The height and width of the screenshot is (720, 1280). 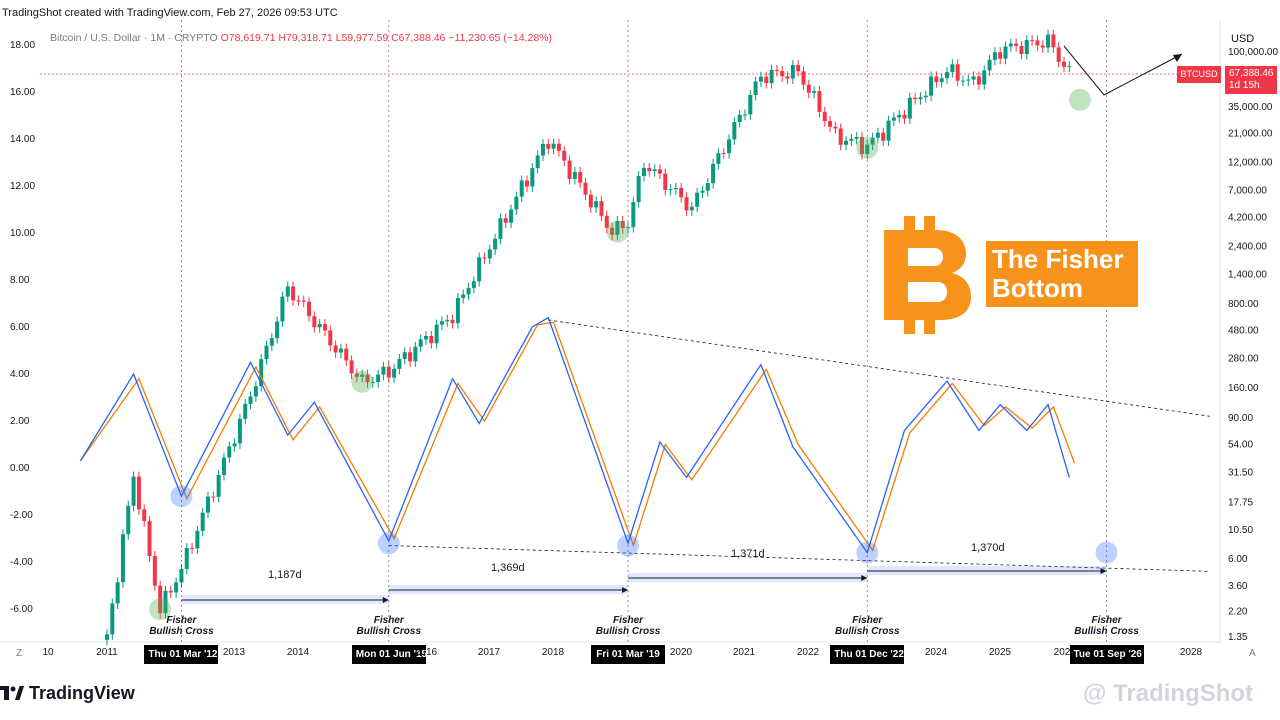 I want to click on left-tick-label: 18.00, so click(x=22, y=45).